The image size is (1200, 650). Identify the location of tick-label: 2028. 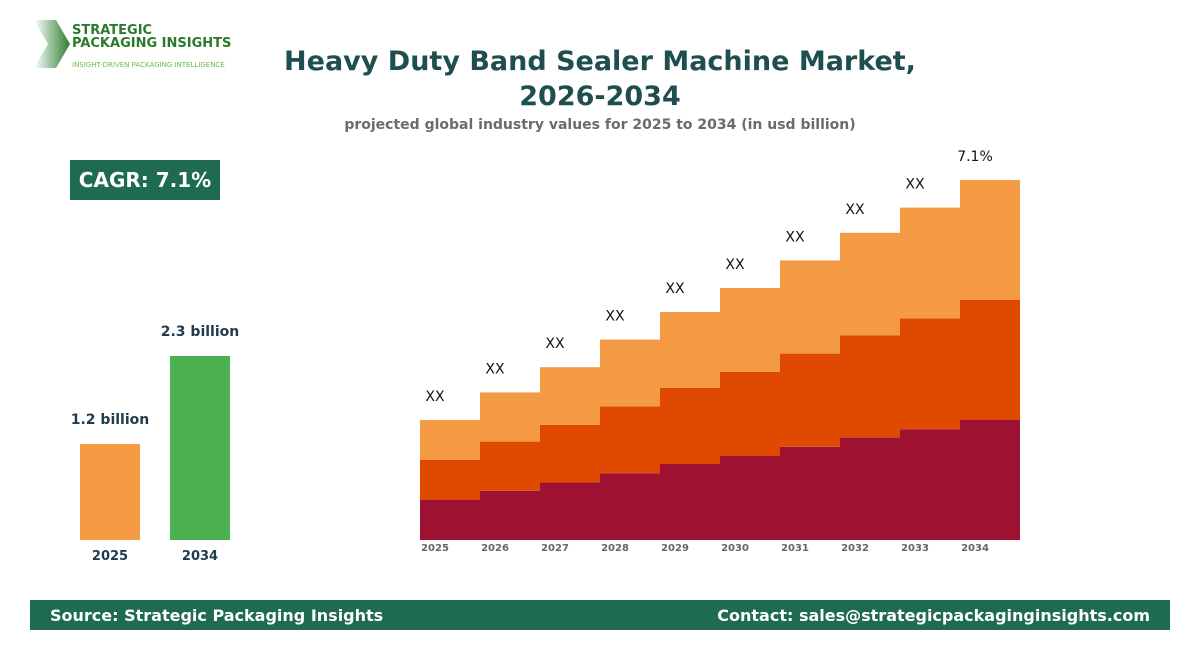
(615, 548).